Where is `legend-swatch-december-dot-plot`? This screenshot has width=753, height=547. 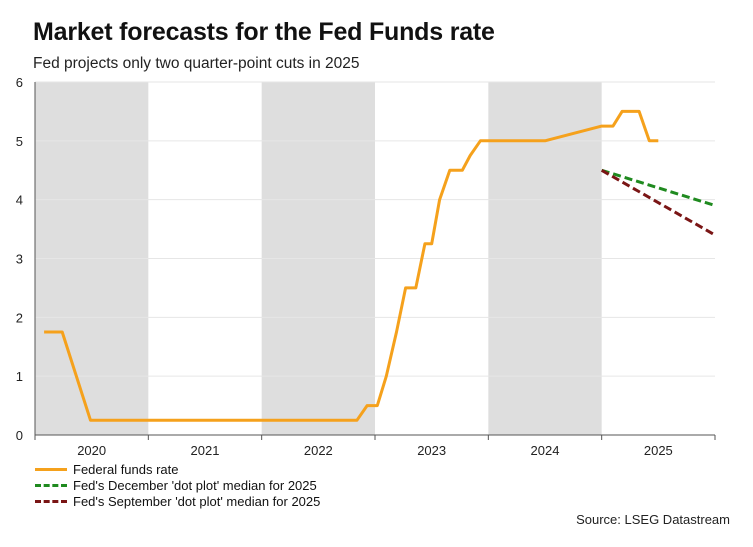 legend-swatch-december-dot-plot is located at coordinates (51, 485).